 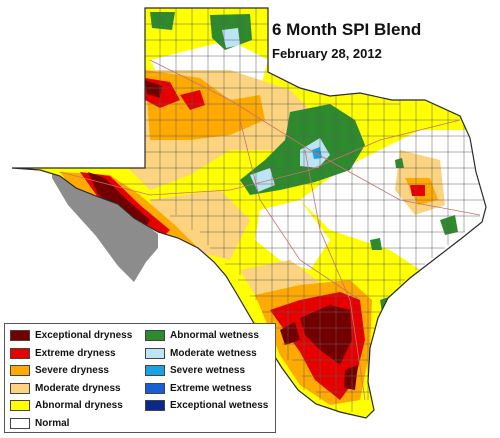 I want to click on map-title: 6 Month SPI Blend, so click(x=347, y=29).